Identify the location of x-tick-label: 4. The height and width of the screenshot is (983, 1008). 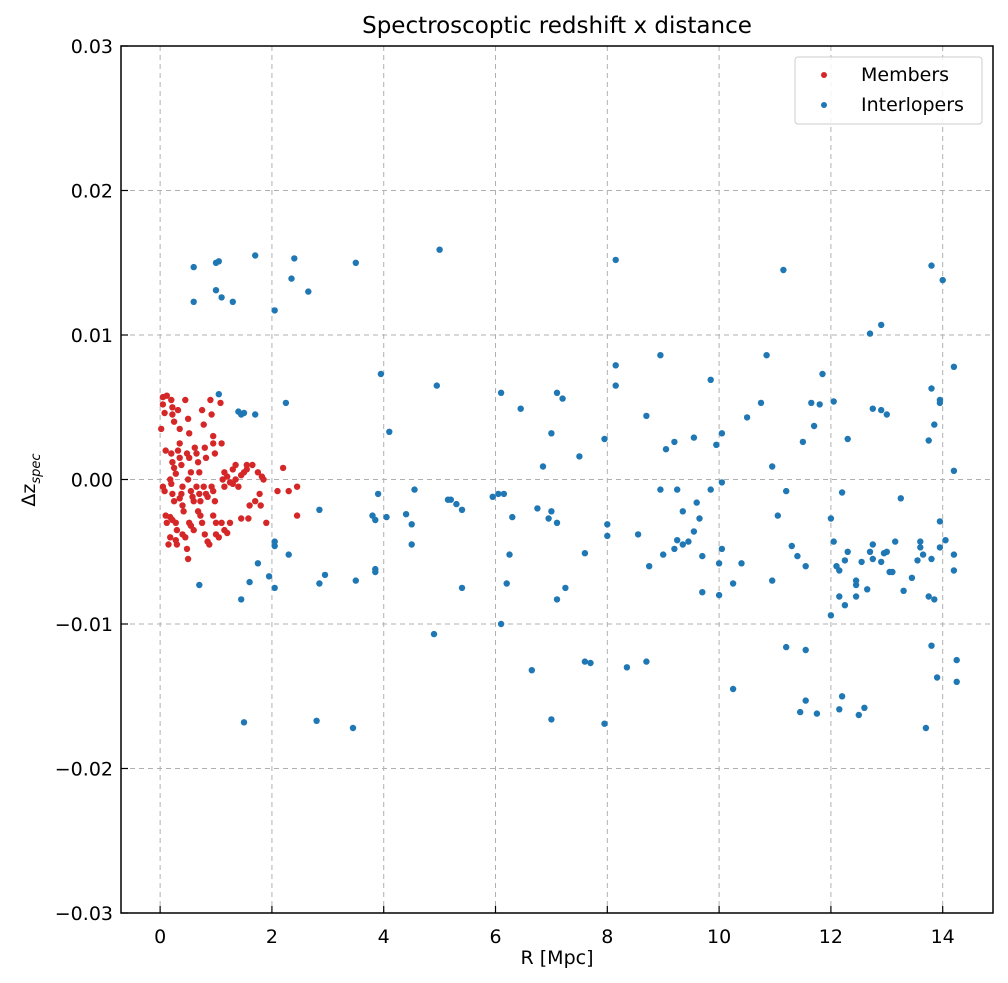
(384, 937).